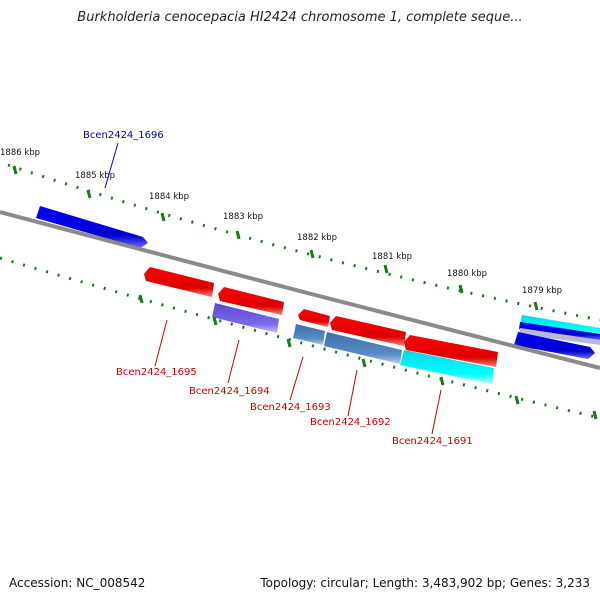  Describe the element at coordinates (77, 583) in the screenshot. I see `accession-text: Accession: NC_008542` at that location.